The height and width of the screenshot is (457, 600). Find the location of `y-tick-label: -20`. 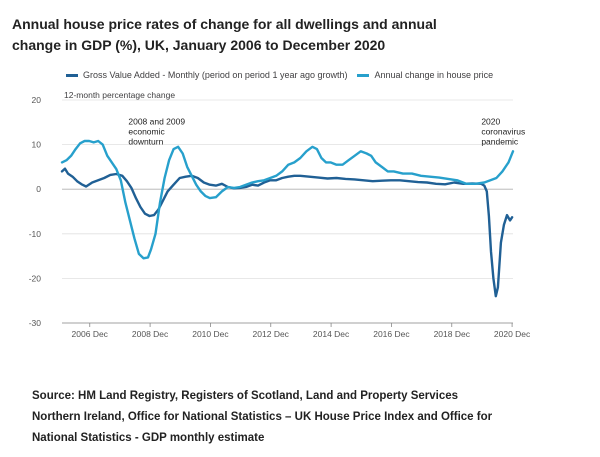

y-tick-label: -20 is located at coordinates (35, 278).